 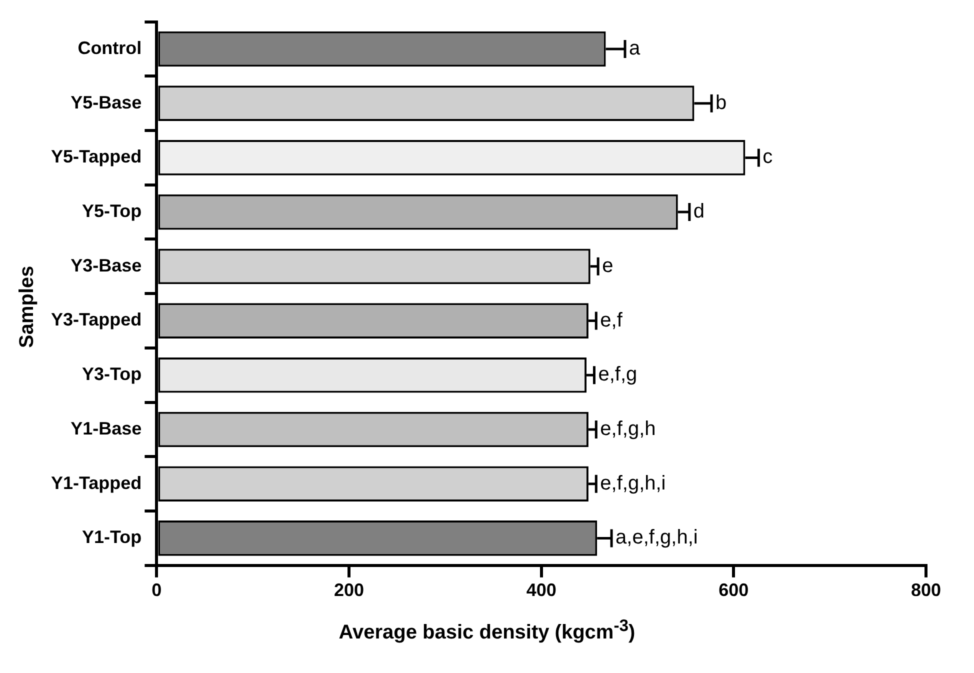 What do you see at coordinates (733, 590) in the screenshot?
I see `x-tick-label: 600` at bounding box center [733, 590].